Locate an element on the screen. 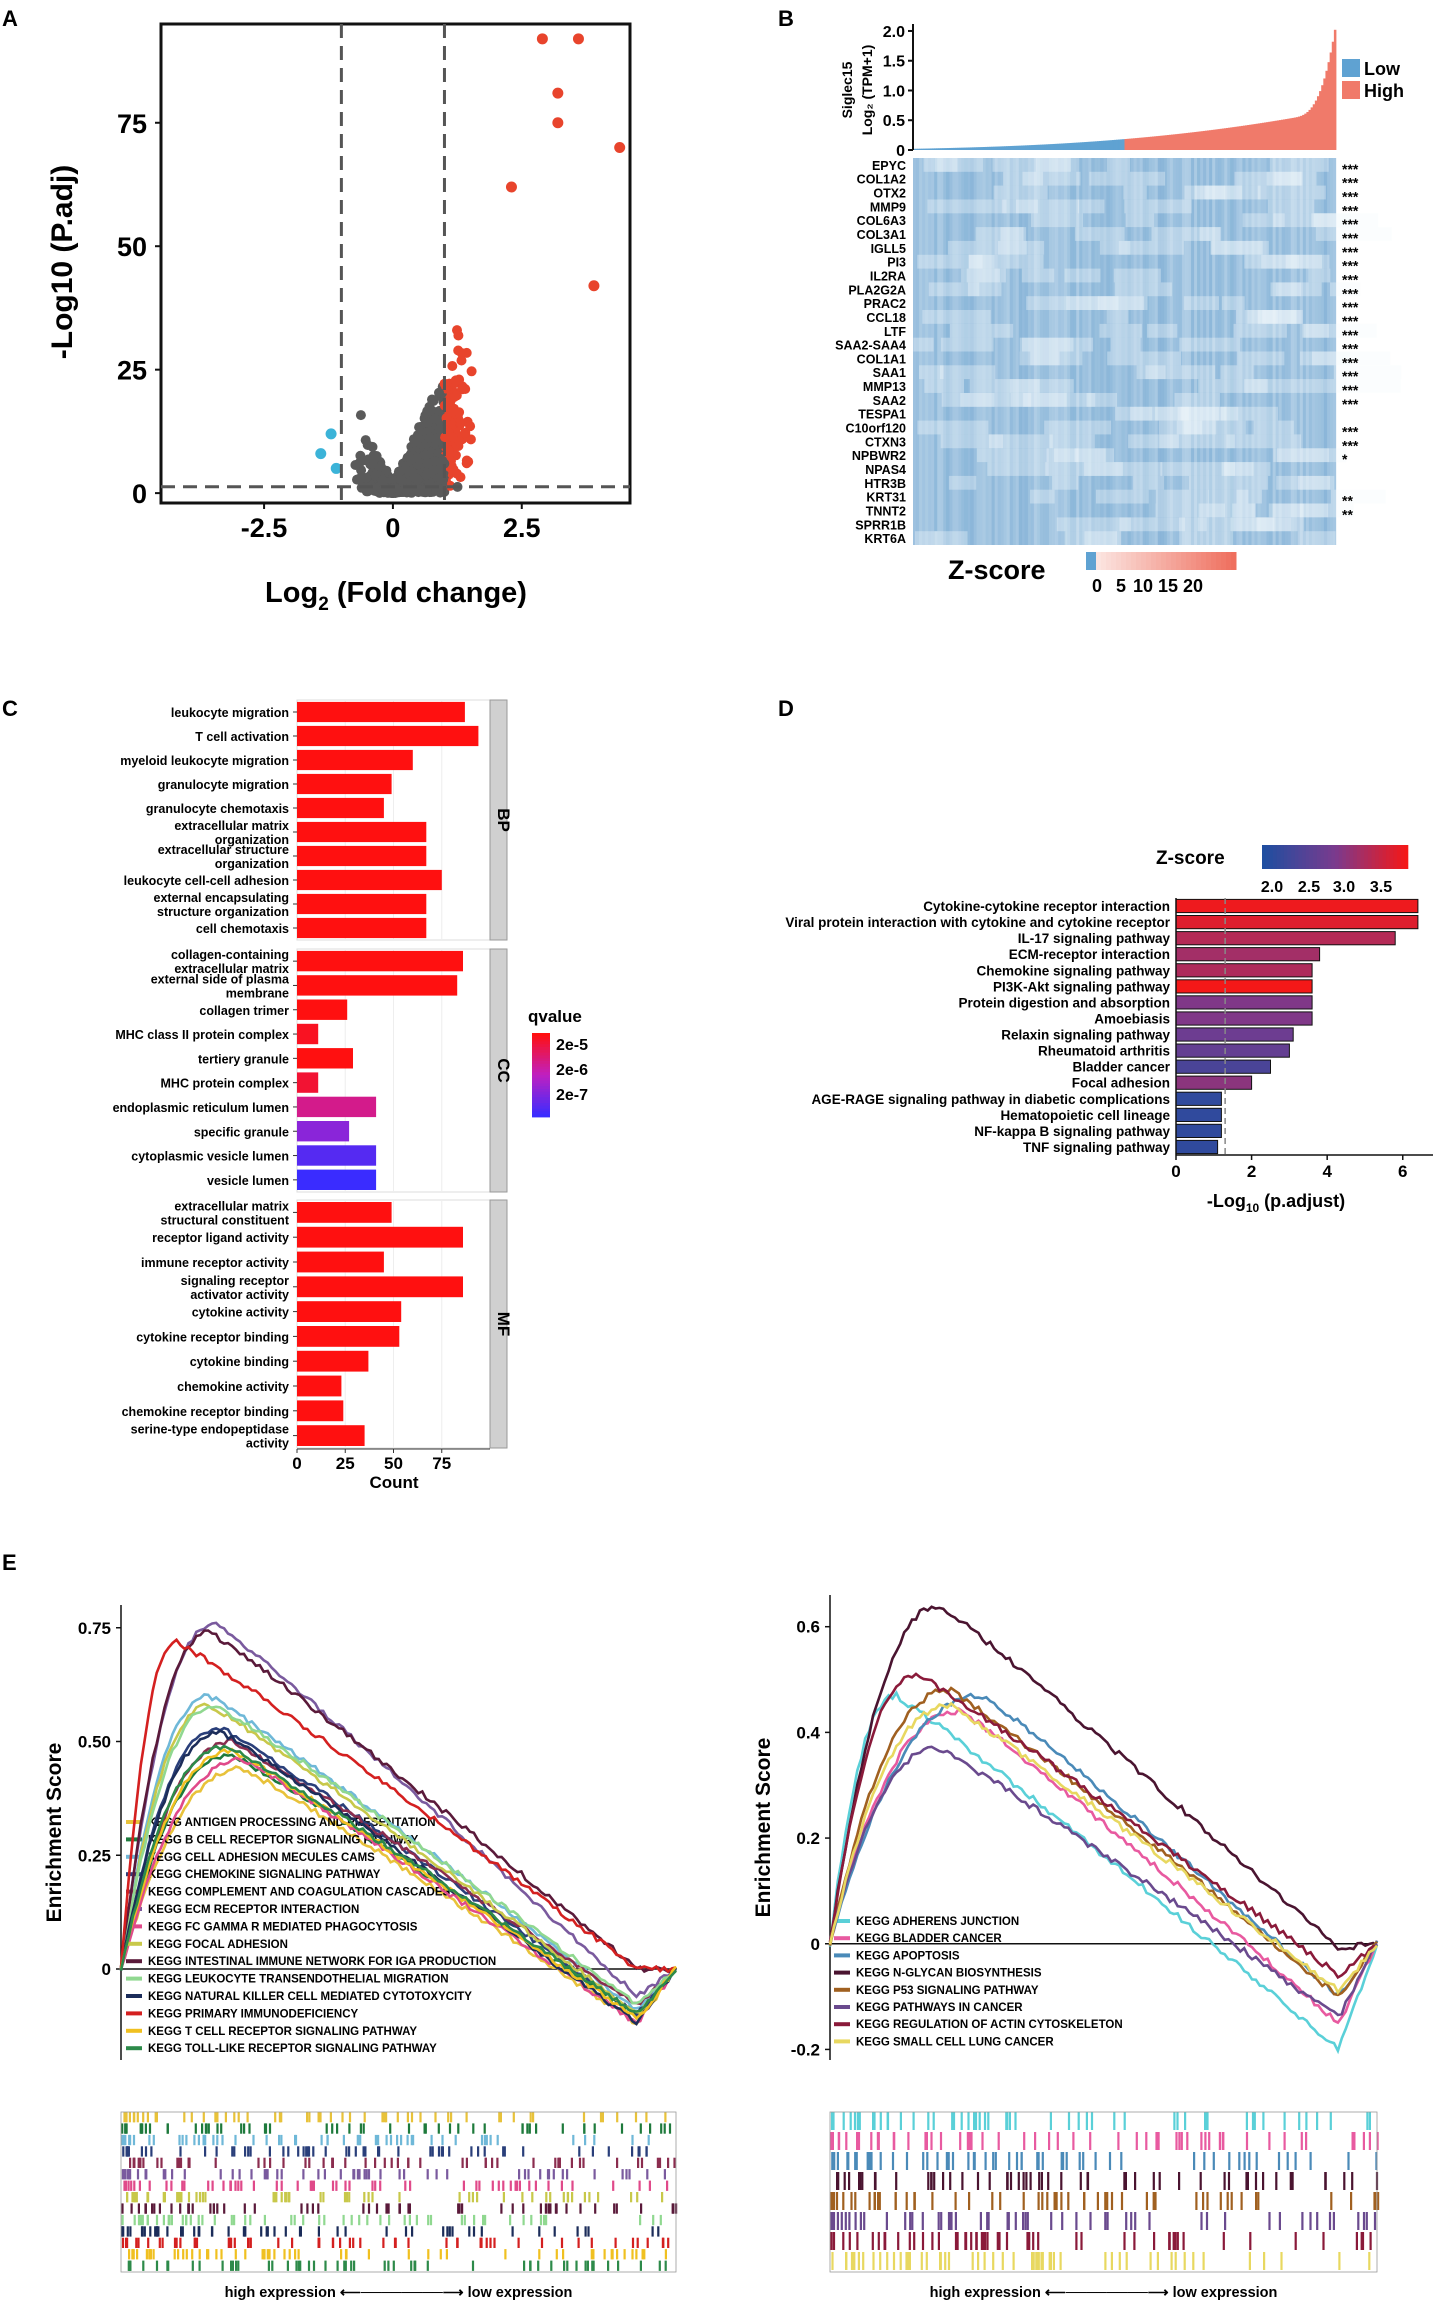 The height and width of the screenshot is (2307, 1453). go-term-label: chemokine receptor binding is located at coordinates (205, 1412).